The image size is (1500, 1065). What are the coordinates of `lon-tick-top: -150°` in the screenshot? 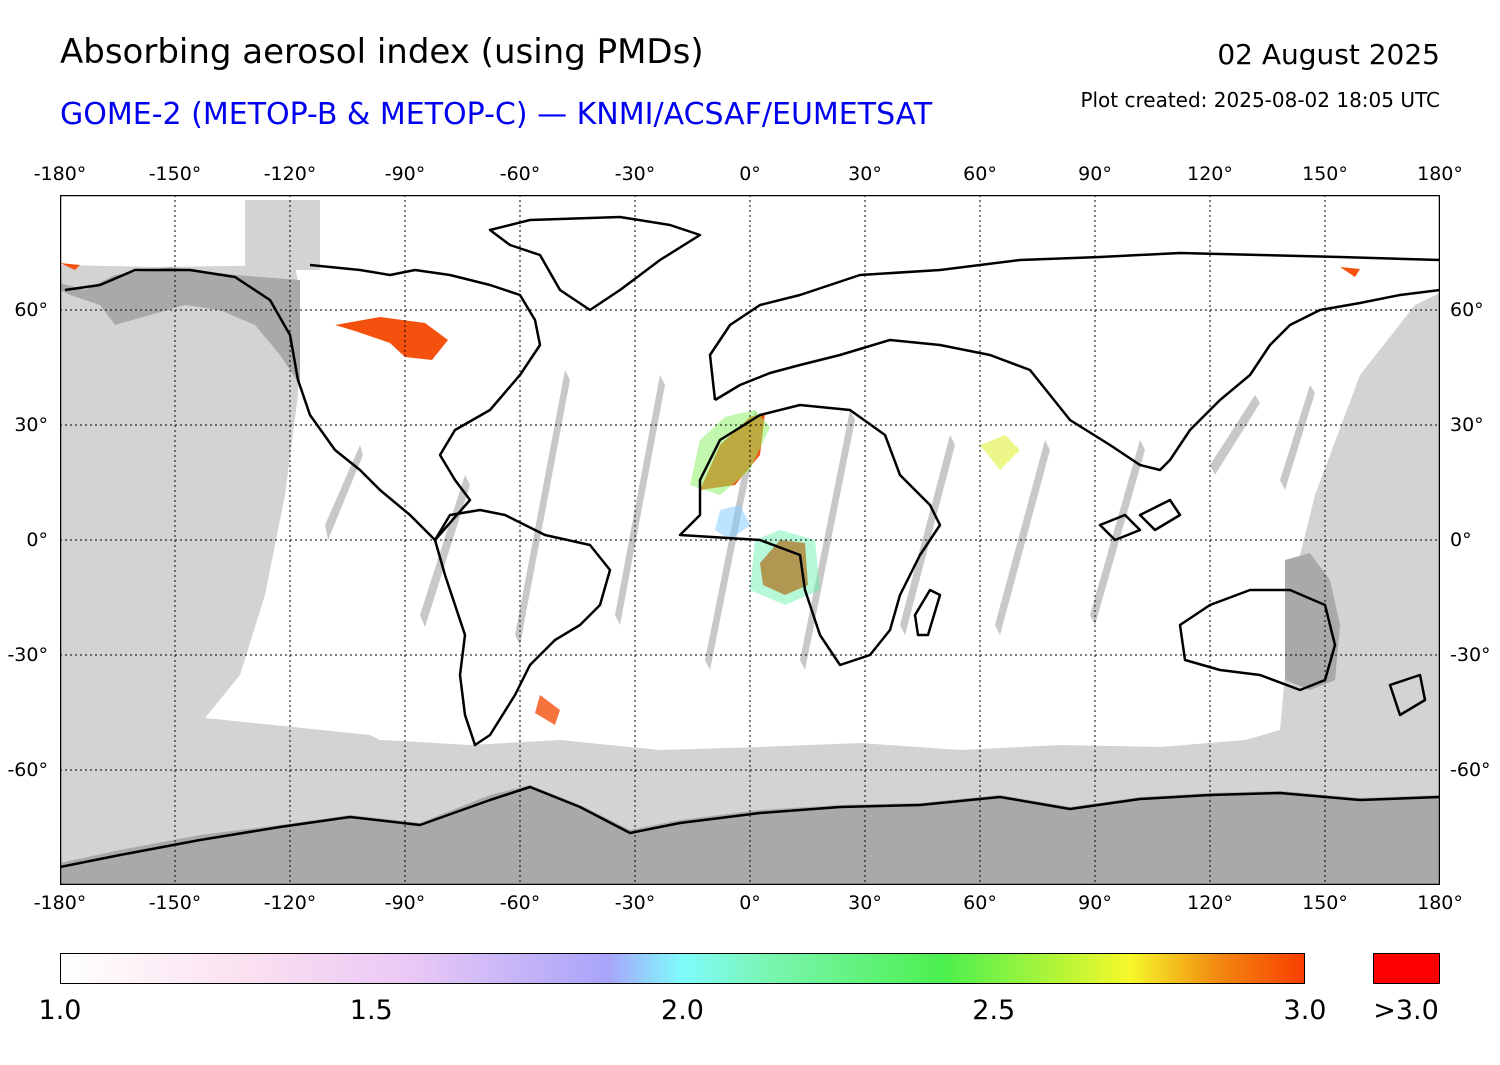 It's located at (175, 174).